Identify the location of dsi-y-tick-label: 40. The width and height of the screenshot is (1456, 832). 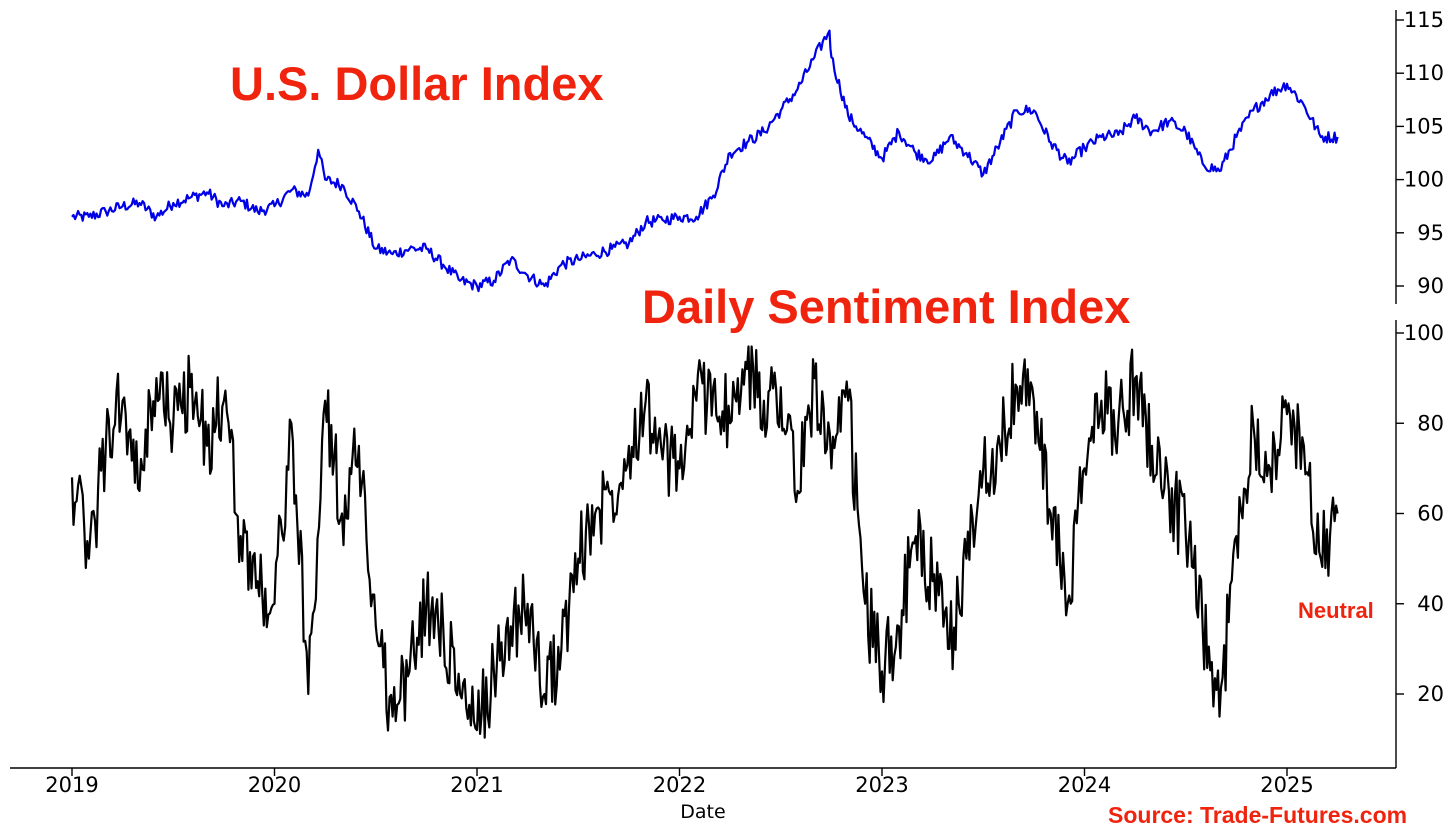
(1430, 604).